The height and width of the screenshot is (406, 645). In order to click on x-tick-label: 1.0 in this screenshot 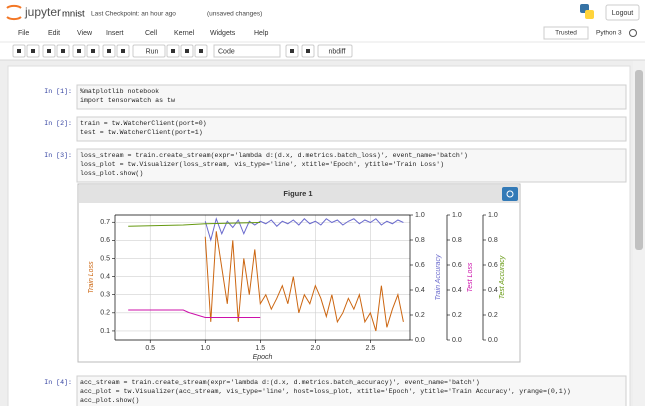, I will do `click(205, 348)`.